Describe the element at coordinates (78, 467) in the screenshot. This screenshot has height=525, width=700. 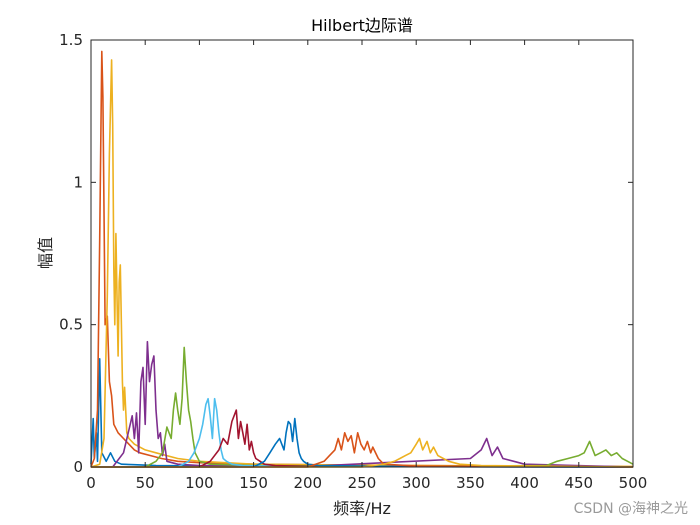
I see `y-tick-label: 0` at that location.